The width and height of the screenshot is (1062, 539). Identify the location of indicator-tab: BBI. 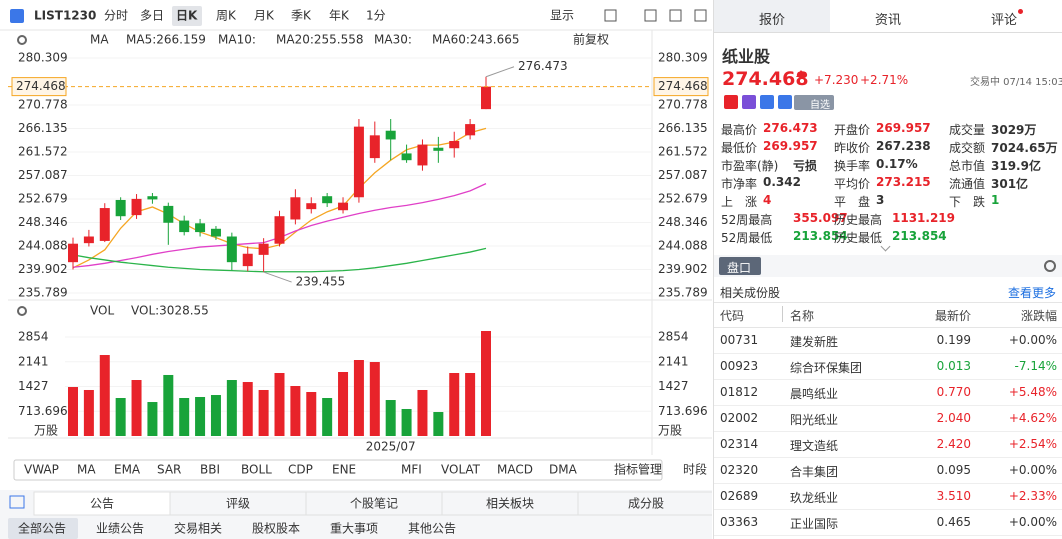
(210, 470).